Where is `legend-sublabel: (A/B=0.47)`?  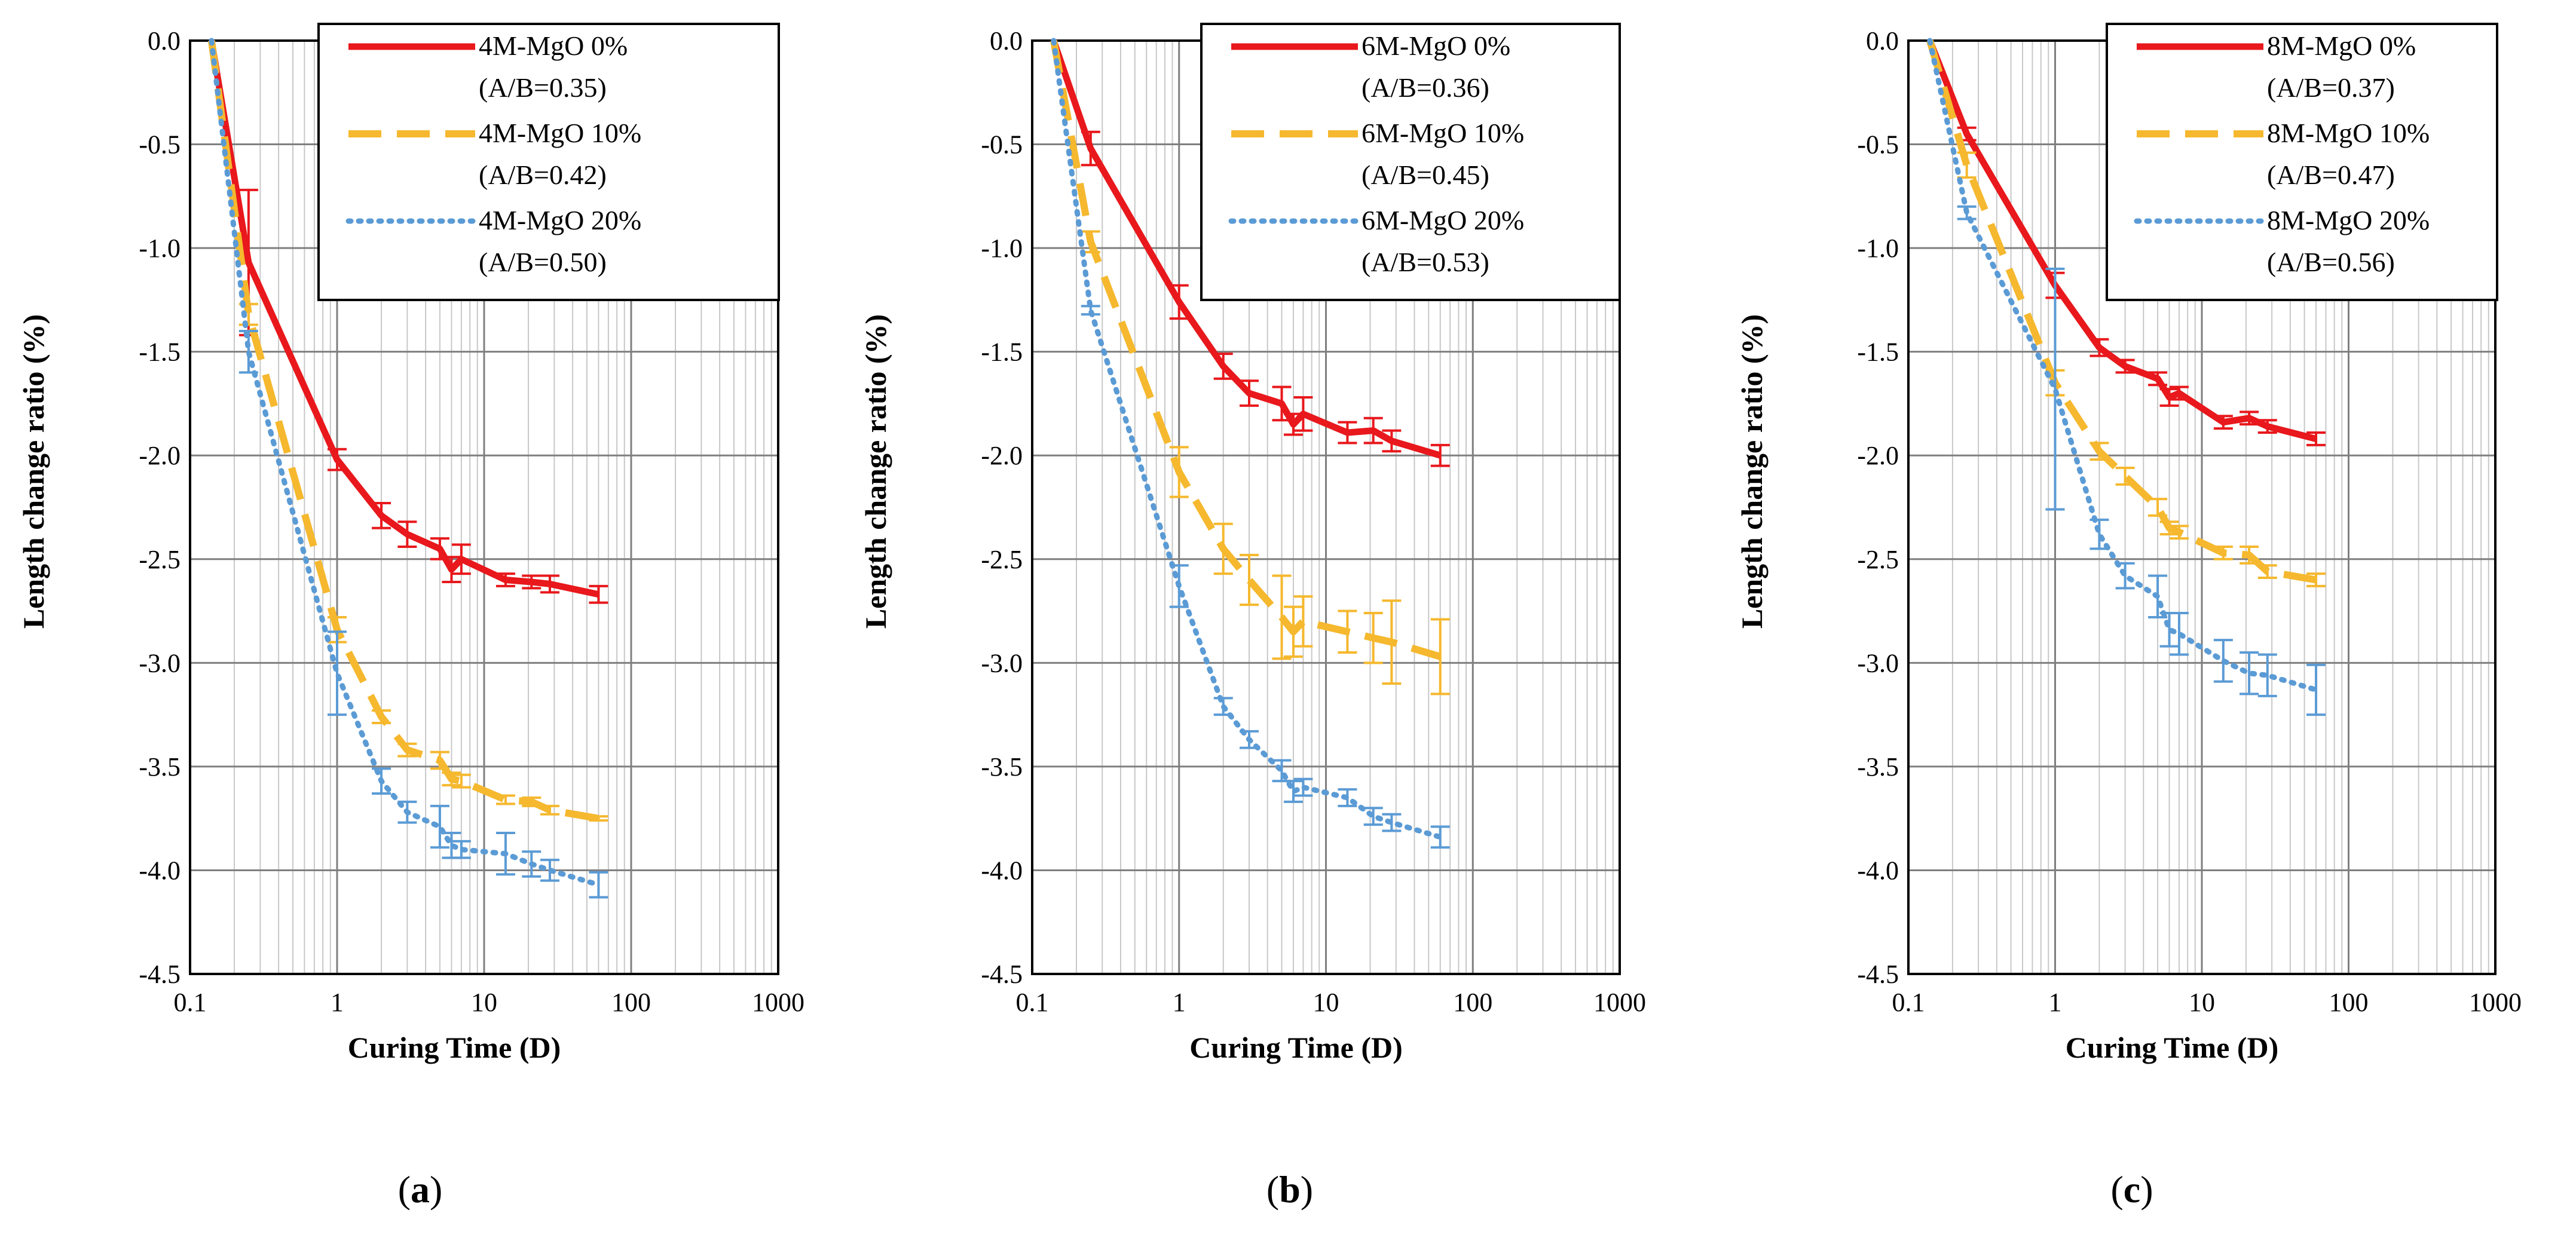
legend-sublabel: (A/B=0.47) is located at coordinates (2331, 175).